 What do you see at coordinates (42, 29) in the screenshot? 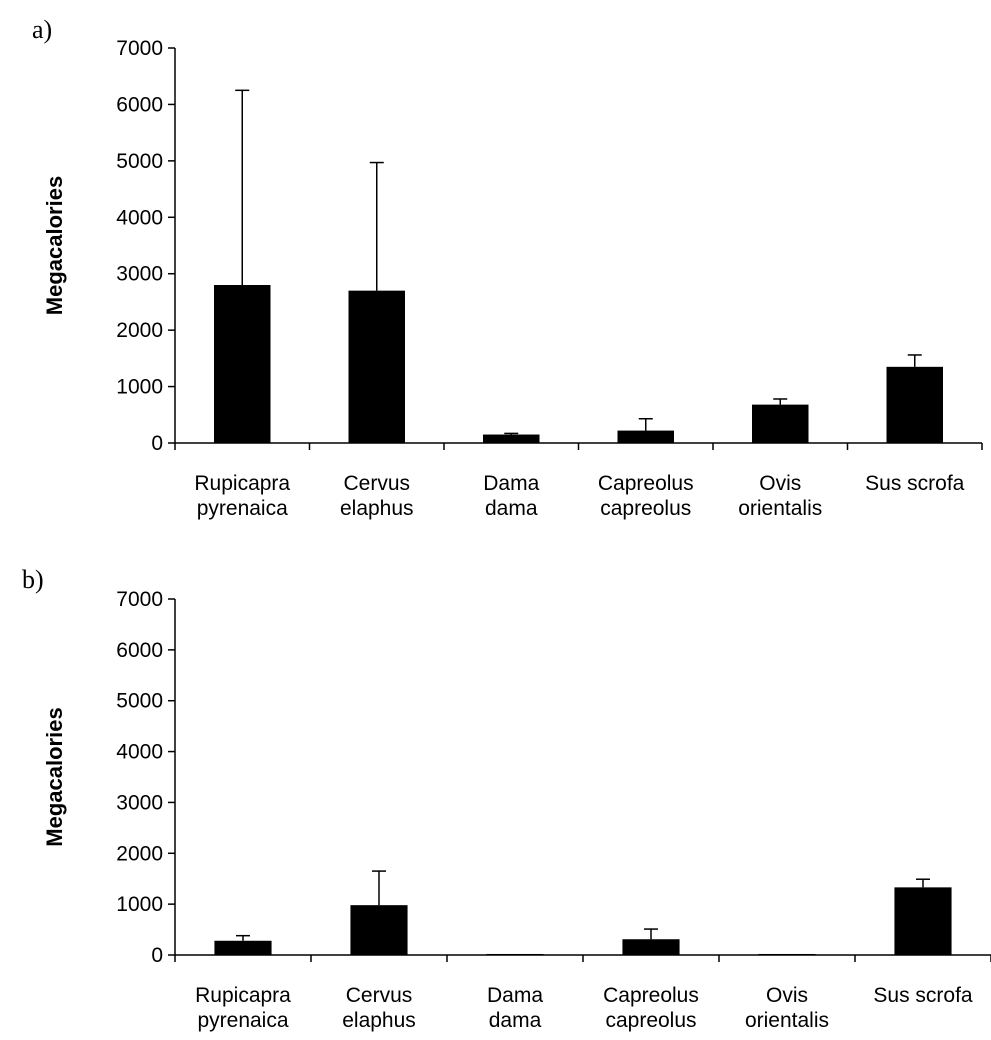
I see `panel-label: a)` at bounding box center [42, 29].